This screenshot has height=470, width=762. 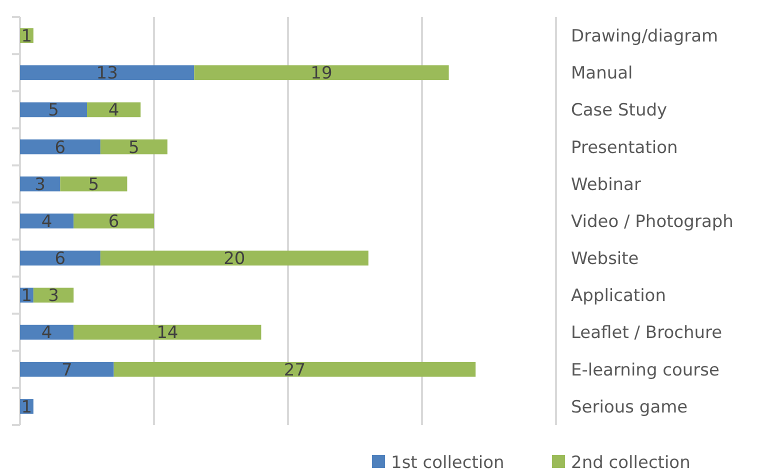 I want to click on data-label: 19, so click(x=321, y=74).